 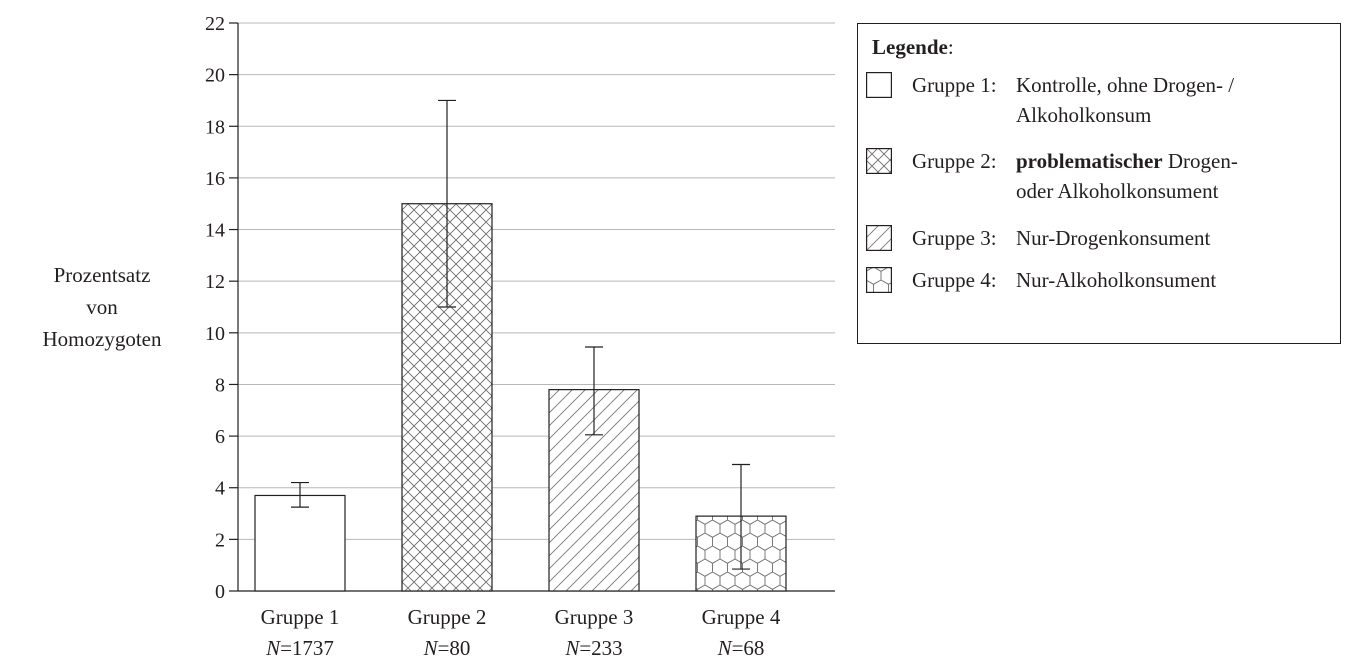 What do you see at coordinates (215, 231) in the screenshot?
I see `y-tick-label: 14` at bounding box center [215, 231].